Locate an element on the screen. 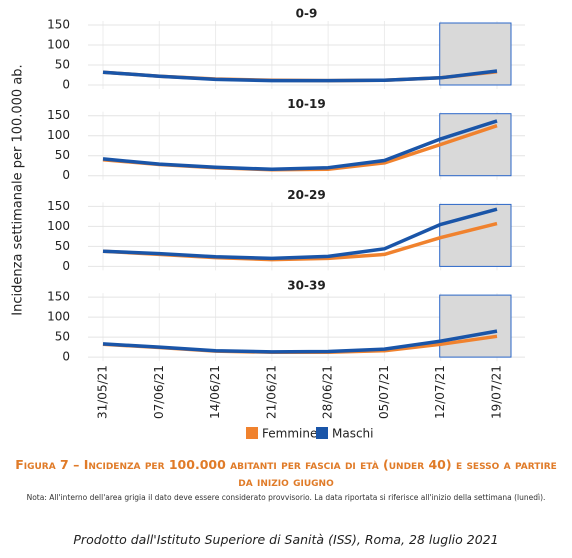  x-tick-label: 28/06/21 is located at coordinates (328, 392).